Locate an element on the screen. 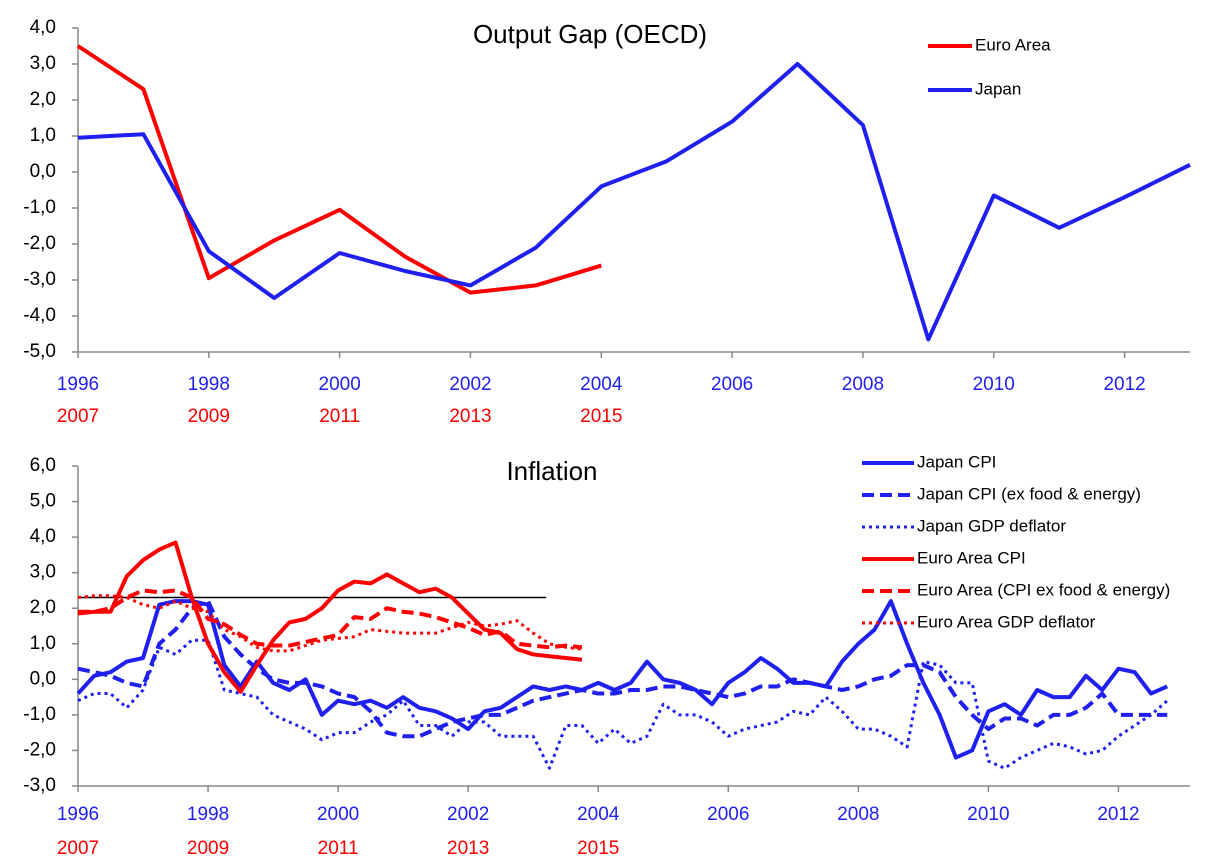 Image resolution: width=1206 pixels, height=861 pixels. y-tick-label: -4,0 is located at coordinates (39, 315).